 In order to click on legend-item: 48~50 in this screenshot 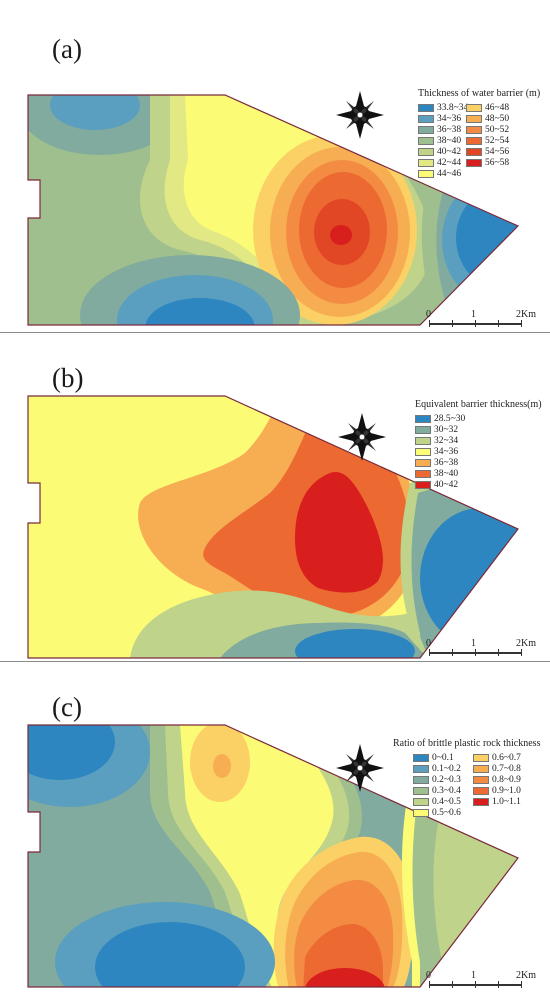, I will do `click(488, 118)`.